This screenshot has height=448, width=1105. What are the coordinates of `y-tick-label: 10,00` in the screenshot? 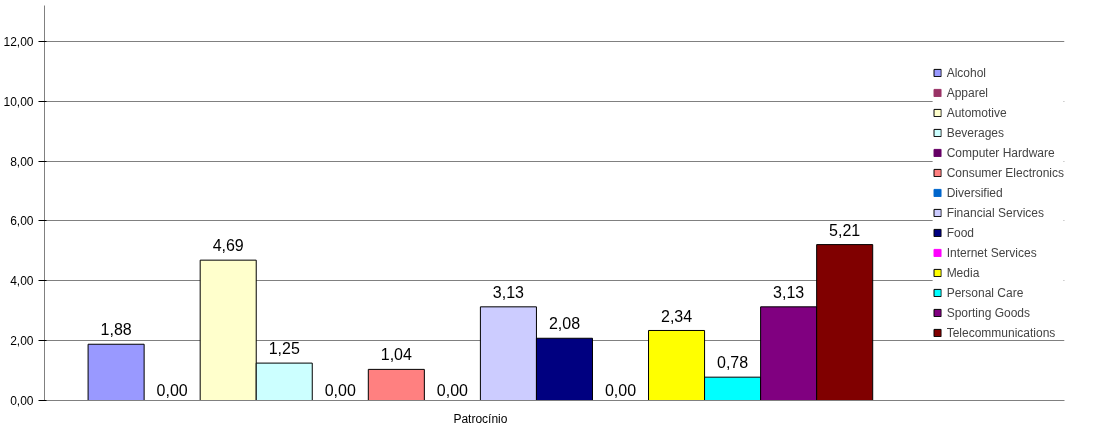 It's located at (18, 101).